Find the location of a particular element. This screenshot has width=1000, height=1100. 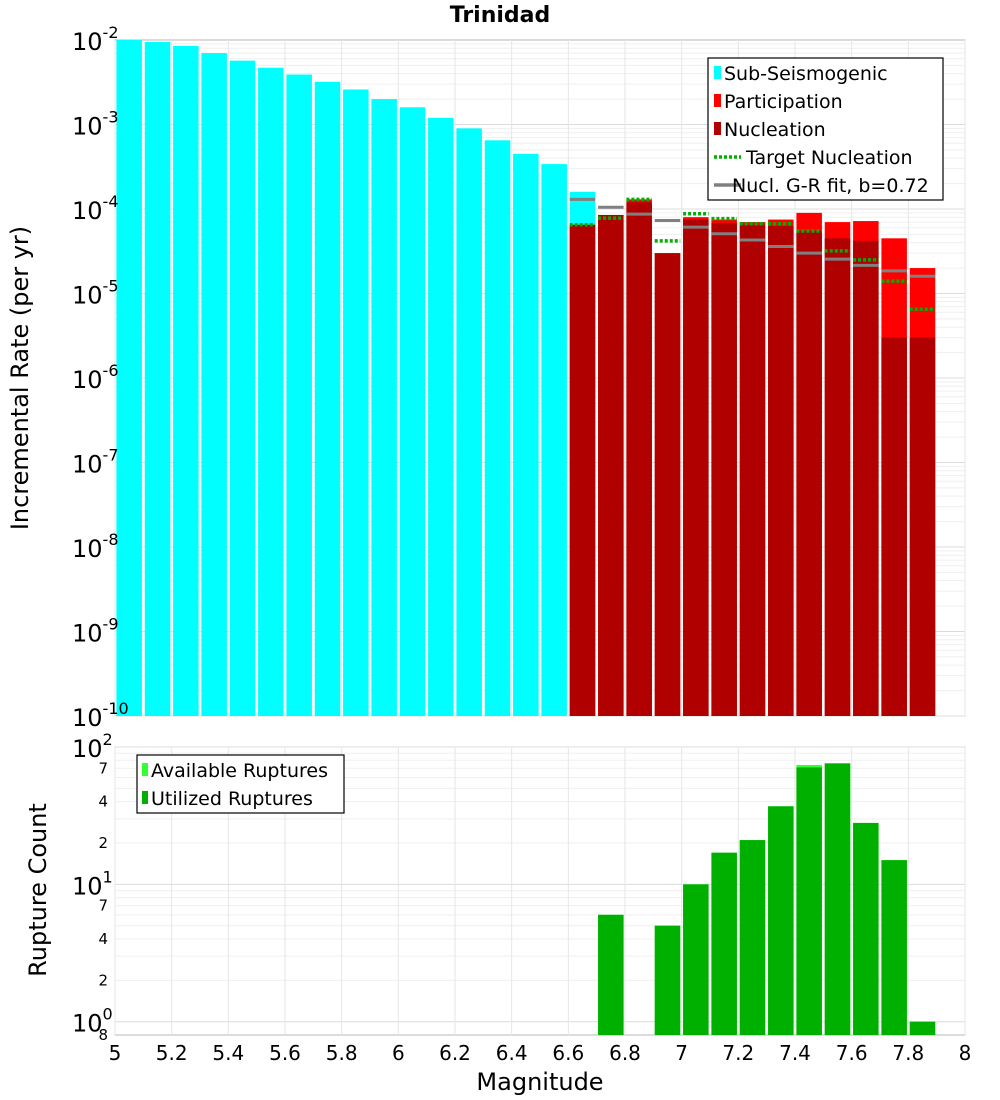

rate-plot-y-ticks: 10⁻¹⁰ 10⁻⁹ 10⁻⁸ 10⁻⁷ 10⁻⁶ 10⁻⁵ 10⁻⁴ 10⁻³ 10⁻² is located at coordinates (100, 377).